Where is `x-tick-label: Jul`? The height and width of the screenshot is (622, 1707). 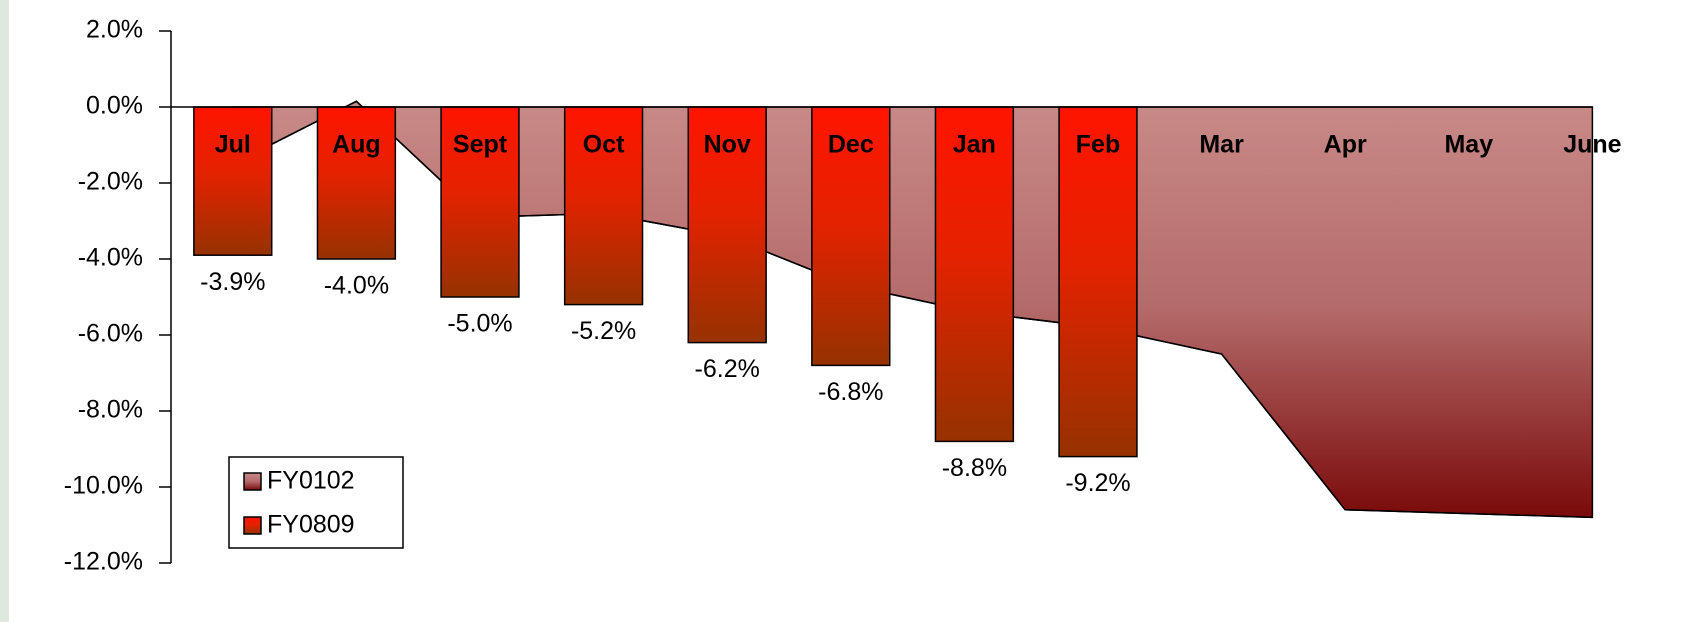 x-tick-label: Jul is located at coordinates (233, 145).